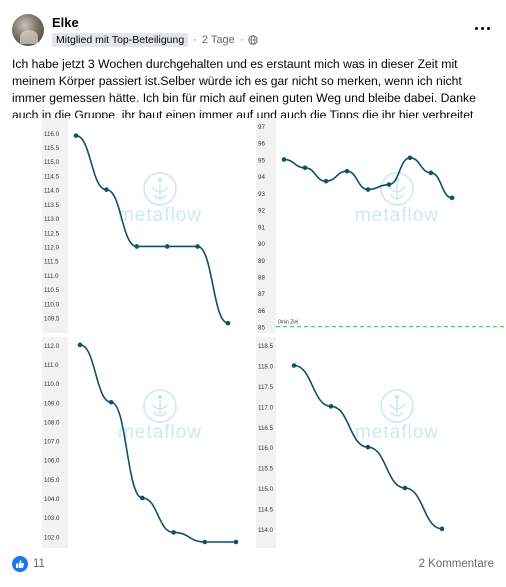 The width and height of the screenshot is (506, 587). Describe the element at coordinates (266, 387) in the screenshot. I see `y-tick-label: 117.5` at that location.